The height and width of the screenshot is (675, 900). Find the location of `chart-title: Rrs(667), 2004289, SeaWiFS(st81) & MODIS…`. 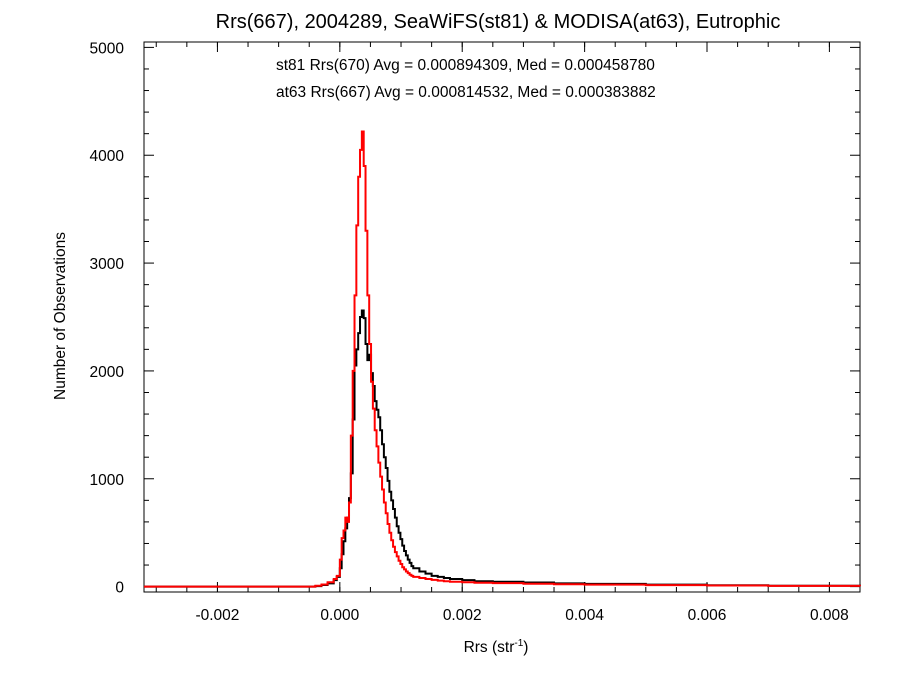

chart-title: Rrs(667), 2004289, SeaWiFS(st81) & MODIS… is located at coordinates (498, 22).